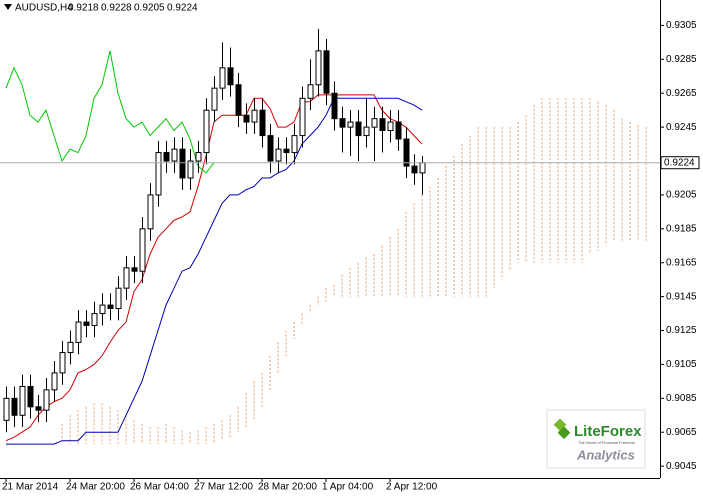 This screenshot has width=703, height=502. Describe the element at coordinates (605, 454) in the screenshot. I see `logo-product: Analytics` at that location.